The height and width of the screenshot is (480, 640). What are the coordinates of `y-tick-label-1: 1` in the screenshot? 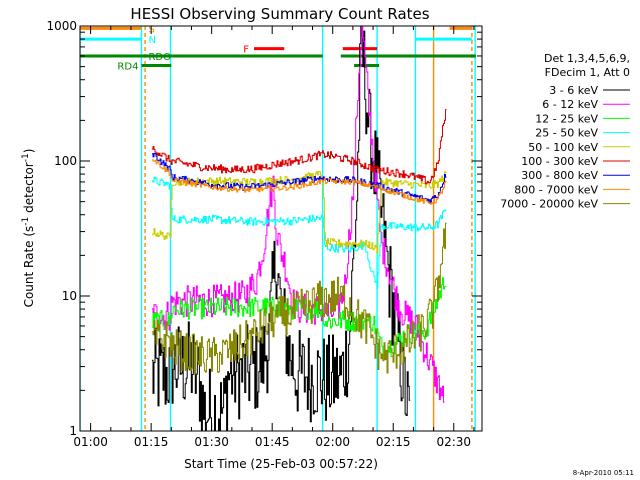 It's located at (73, 431).